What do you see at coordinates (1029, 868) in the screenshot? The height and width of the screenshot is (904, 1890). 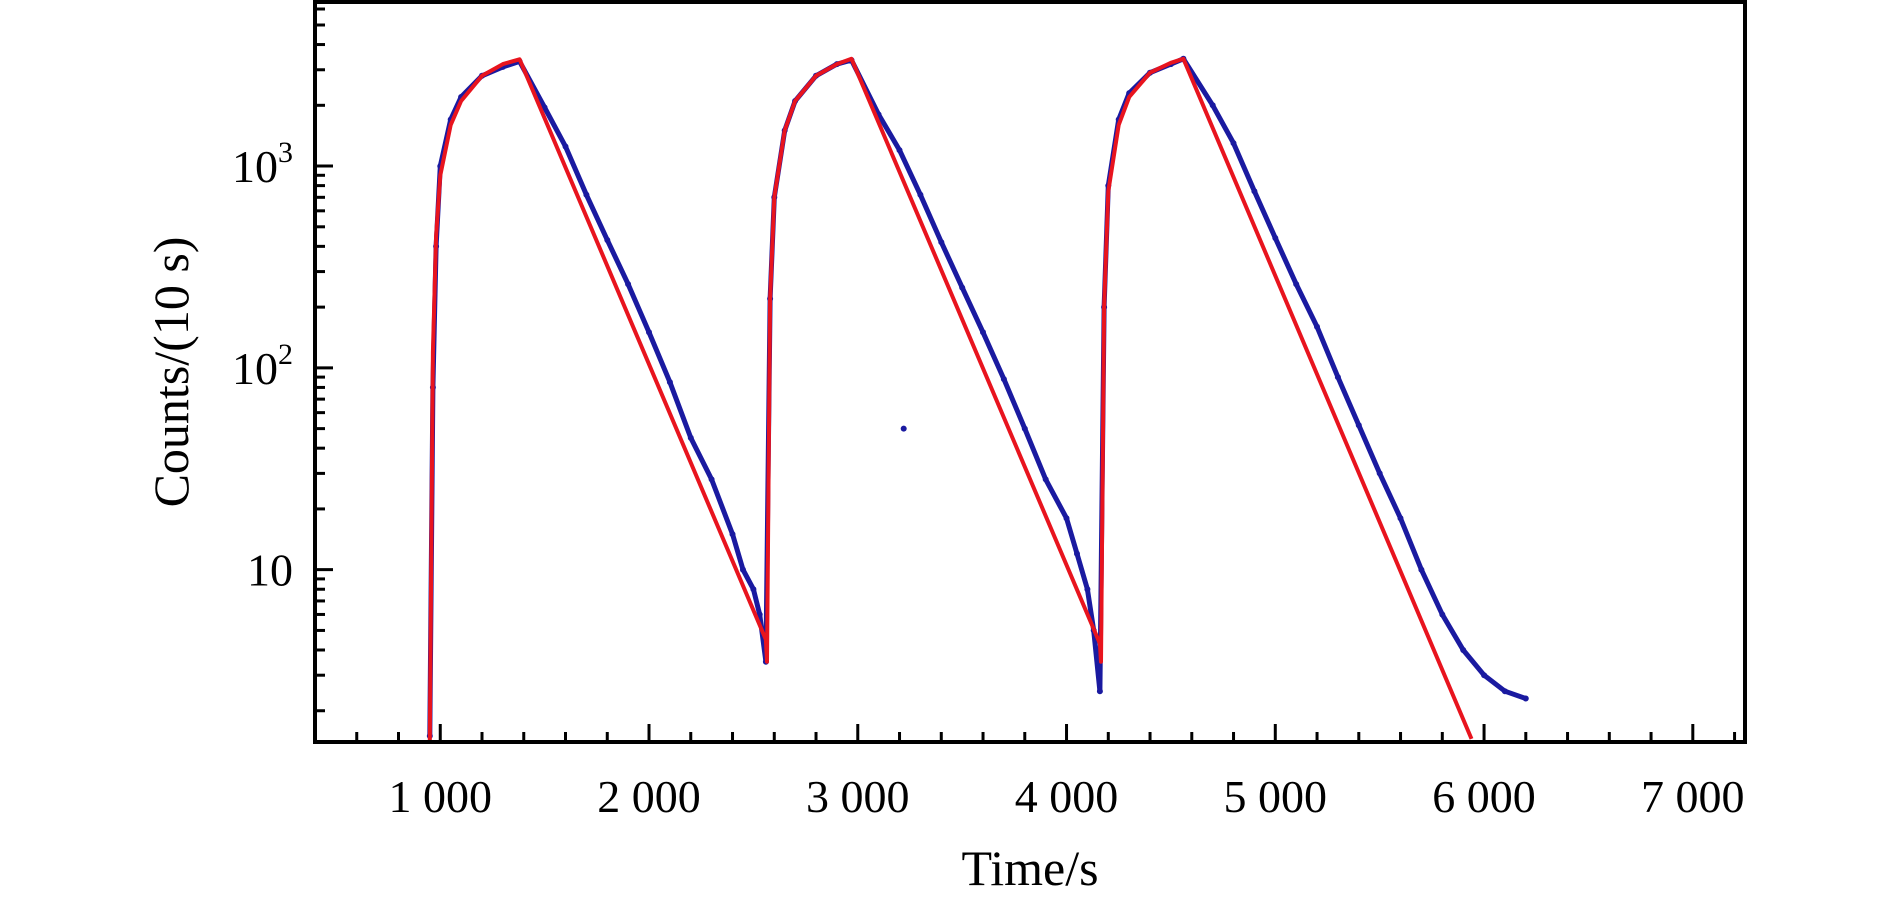 I see `x-axis-label: Time/s` at bounding box center [1029, 868].